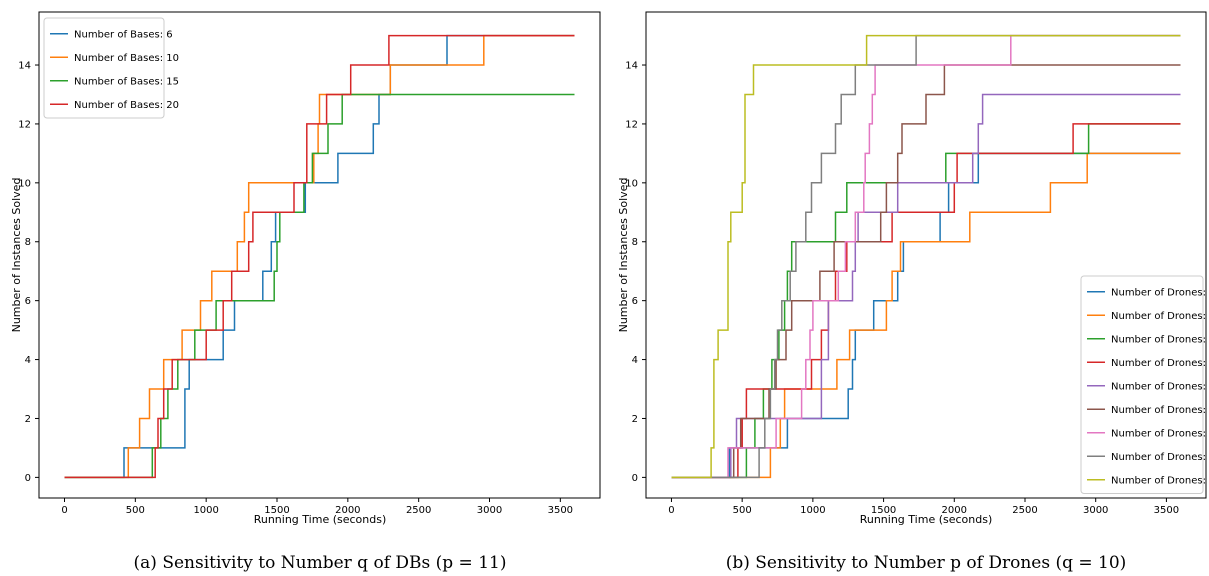 The image size is (1209, 576). Describe the element at coordinates (1160, 410) in the screenshot. I see `legend-label: Number of Drones: 17` at that location.